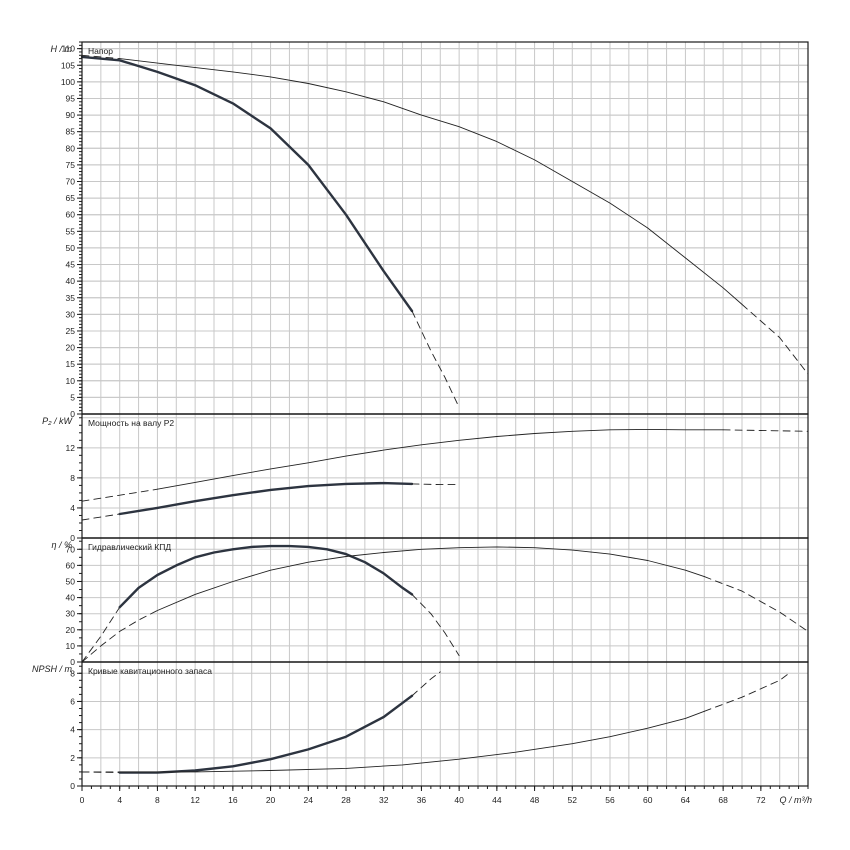 The image size is (850, 850). Describe the element at coordinates (131, 423) in the screenshot. I see `panel-title: Мощность на валу P2` at that location.